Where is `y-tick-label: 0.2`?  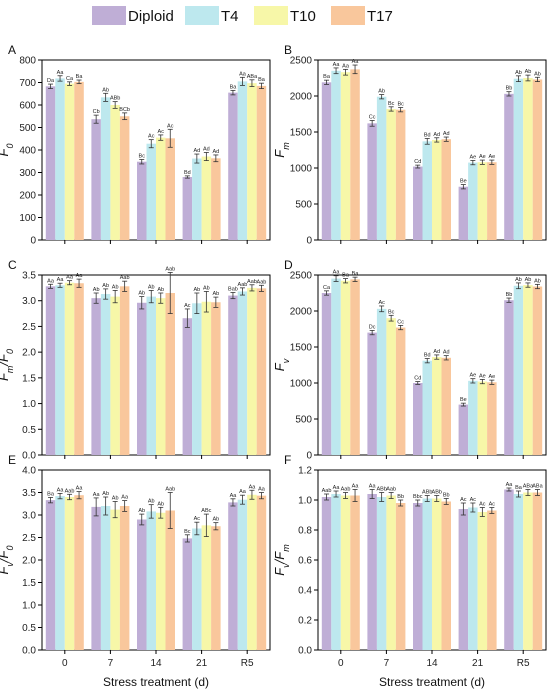
y-tick-label: 0.2 is located at coordinates (305, 621).